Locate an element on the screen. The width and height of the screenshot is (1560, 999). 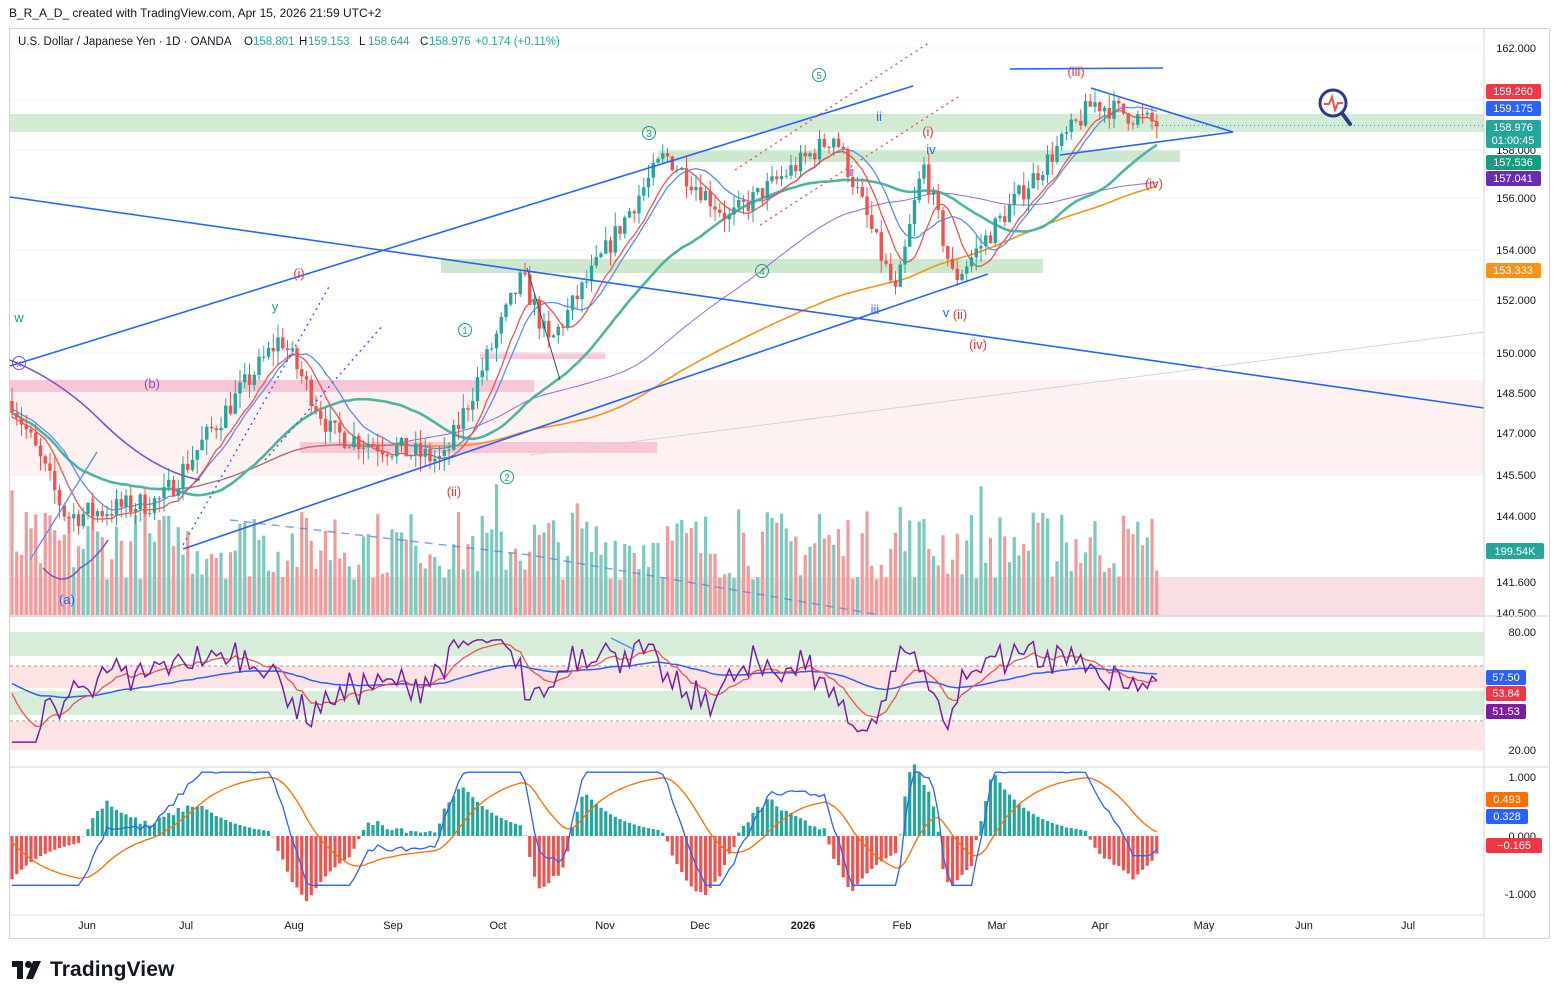
rsi-slow-line is located at coordinates (584, 680).